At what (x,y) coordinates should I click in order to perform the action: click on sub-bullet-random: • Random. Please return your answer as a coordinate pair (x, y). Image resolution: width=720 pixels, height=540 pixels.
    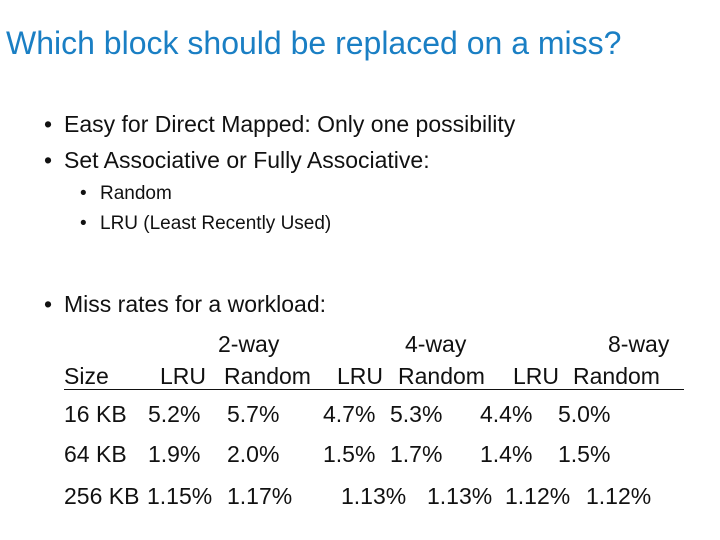
    Looking at the image, I should click on (126, 194).